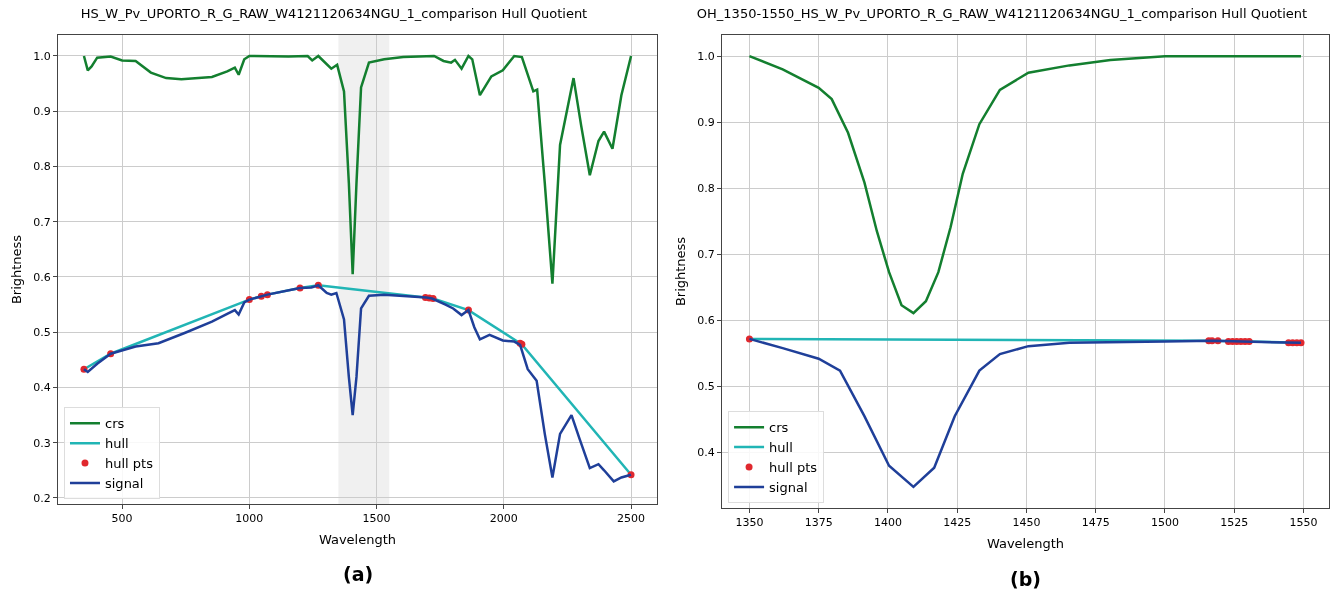 This screenshot has width=1337, height=589. Describe the element at coordinates (1095, 523) in the screenshot. I see `x-tick-label: 1475` at that location.